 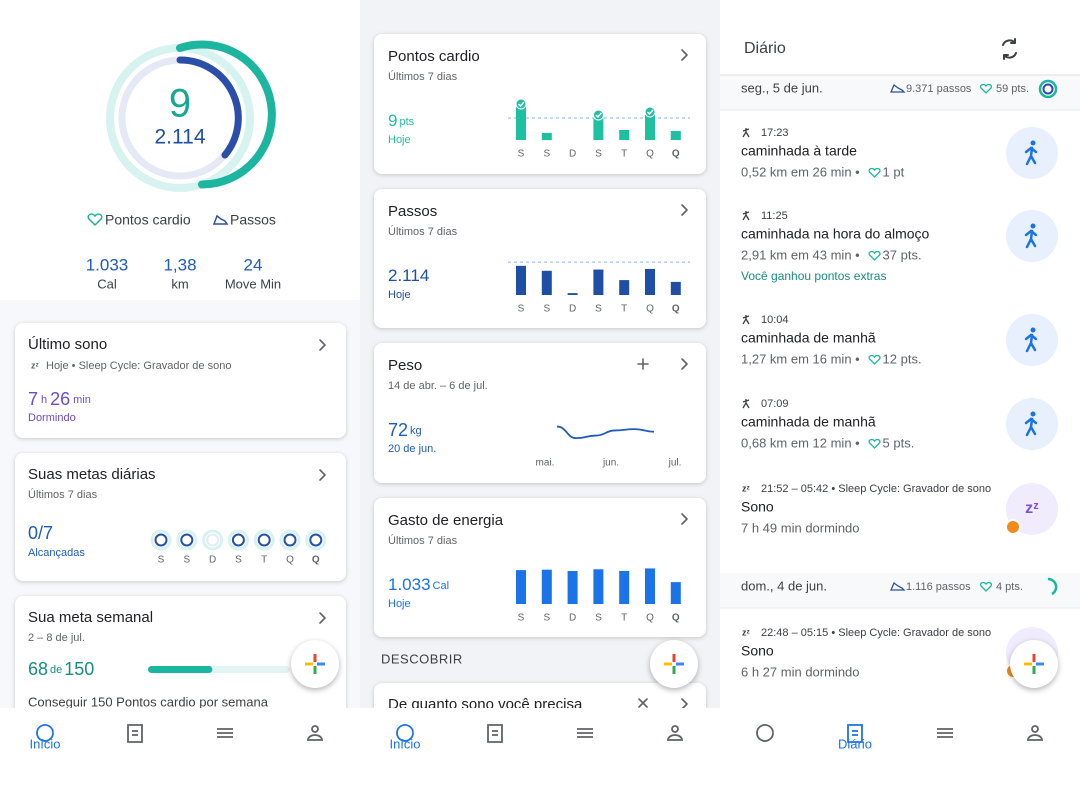 I want to click on sleep-icon: zᶻ, so click(x=35, y=365).